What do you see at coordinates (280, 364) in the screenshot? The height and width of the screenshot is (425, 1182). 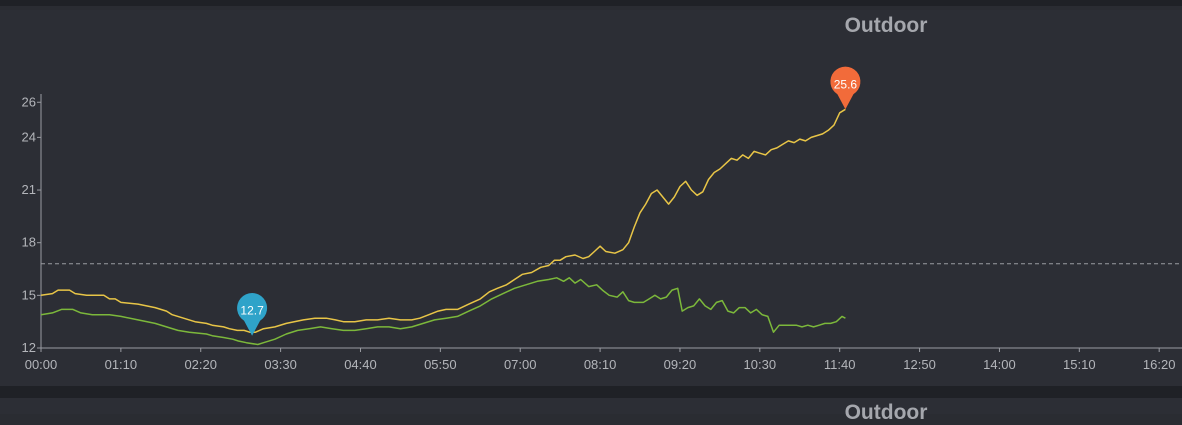 I see `x-tick-label: 03:30` at bounding box center [280, 364].